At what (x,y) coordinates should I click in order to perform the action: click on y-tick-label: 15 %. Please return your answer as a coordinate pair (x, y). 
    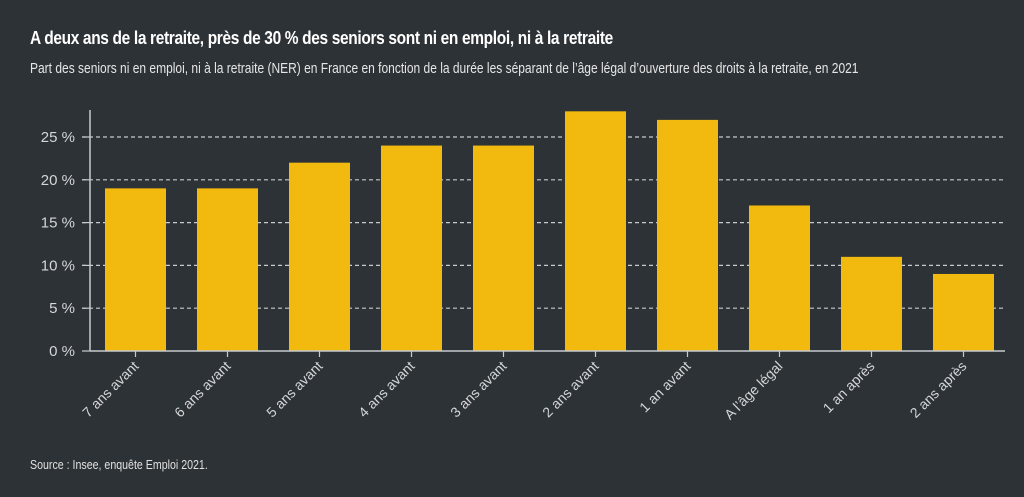
    Looking at the image, I should click on (58, 223).